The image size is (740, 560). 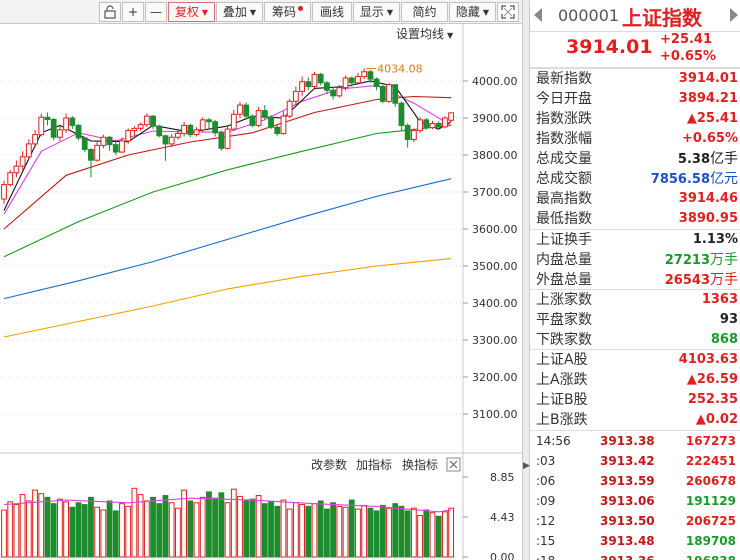 What do you see at coordinates (508, 12) in the screenshot?
I see `fullscreen-button` at bounding box center [508, 12].